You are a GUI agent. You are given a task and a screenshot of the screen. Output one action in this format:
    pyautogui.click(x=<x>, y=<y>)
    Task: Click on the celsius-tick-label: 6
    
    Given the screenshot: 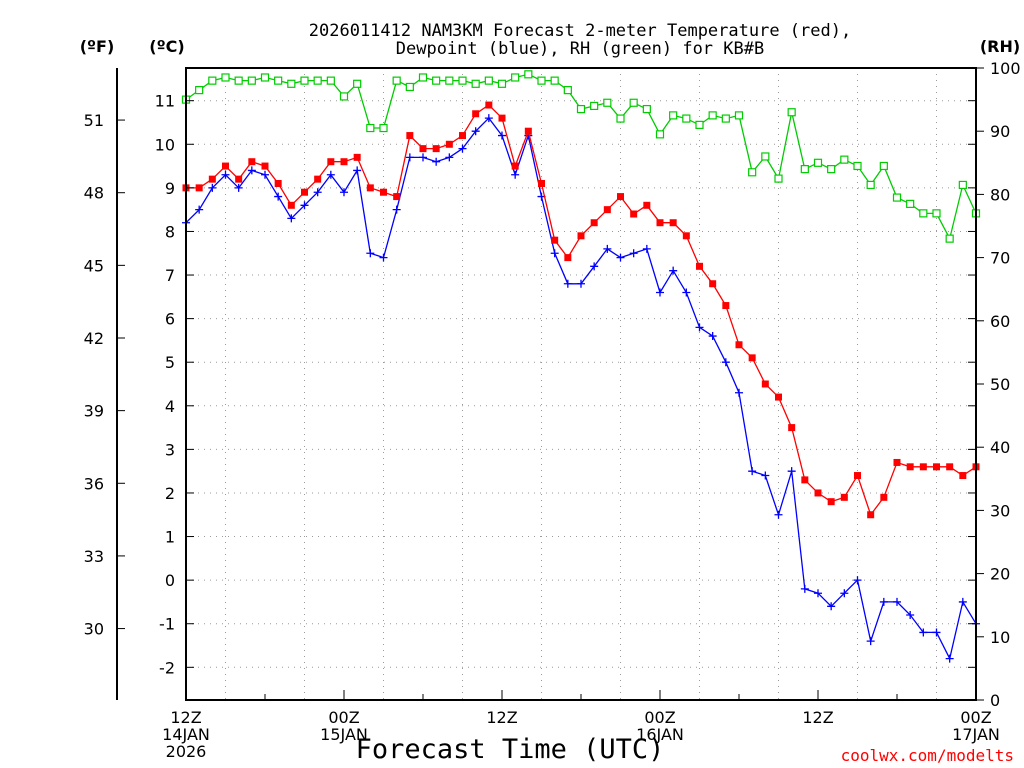 What is the action you would take?
    pyautogui.click(x=170, y=319)
    